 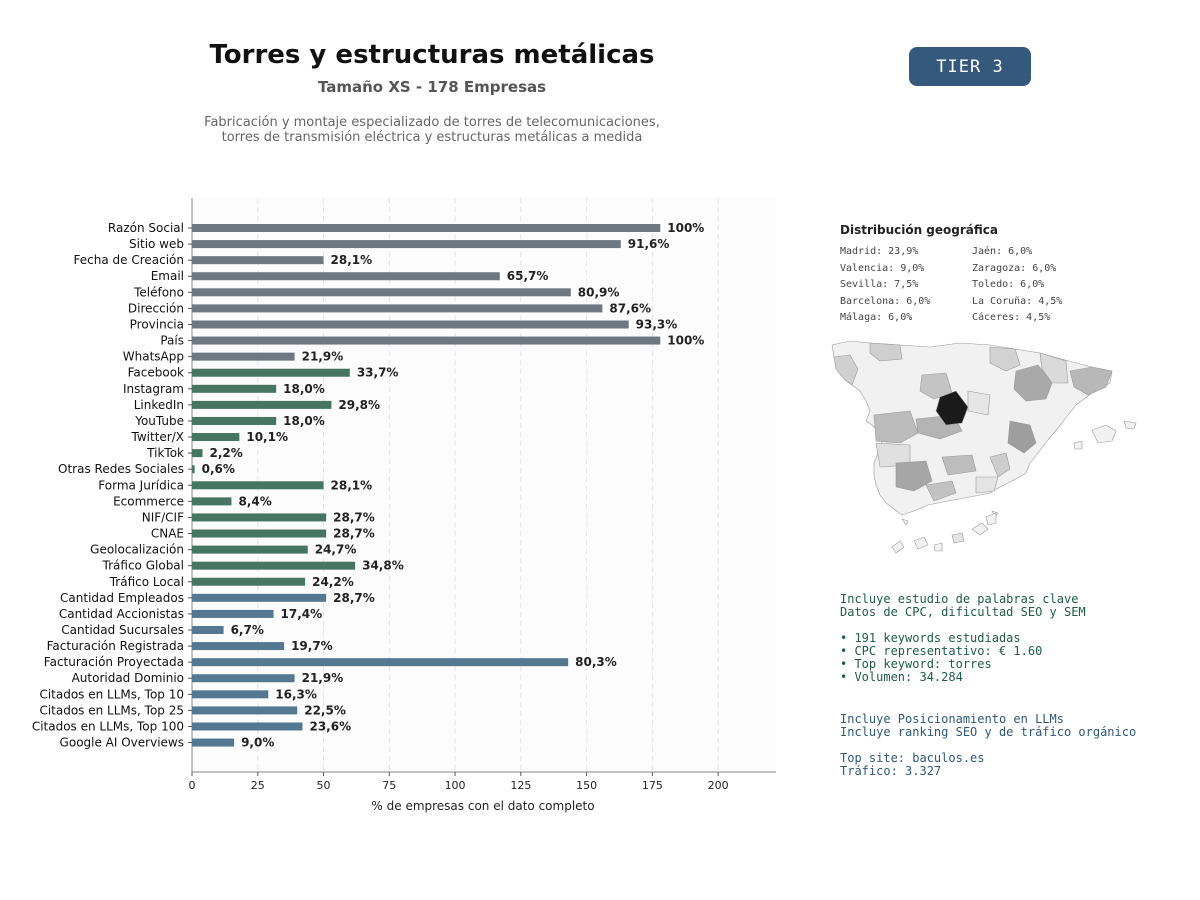 I want to click on map-province-navarra, so click(x=1005, y=359).